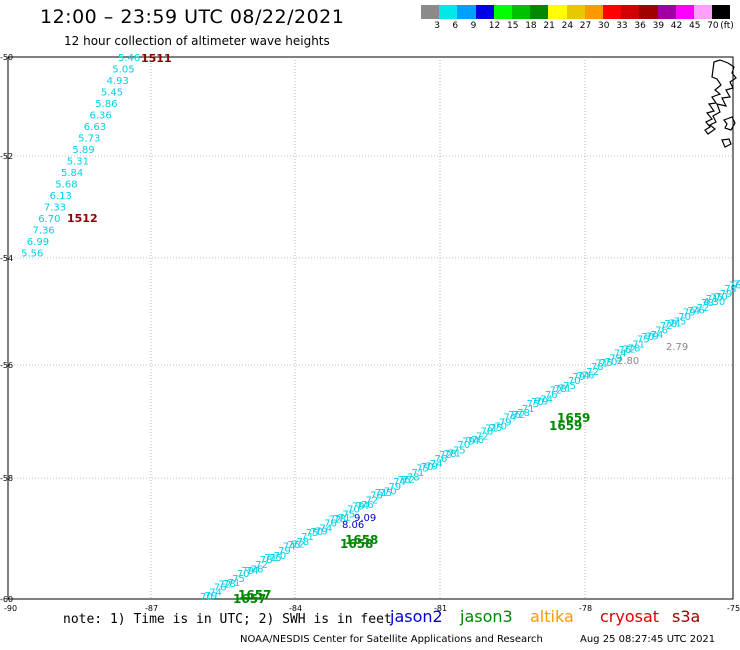 The height and width of the screenshot is (650, 740). Describe the element at coordinates (686, 616) in the screenshot. I see `satellite-label: s3a` at that location.